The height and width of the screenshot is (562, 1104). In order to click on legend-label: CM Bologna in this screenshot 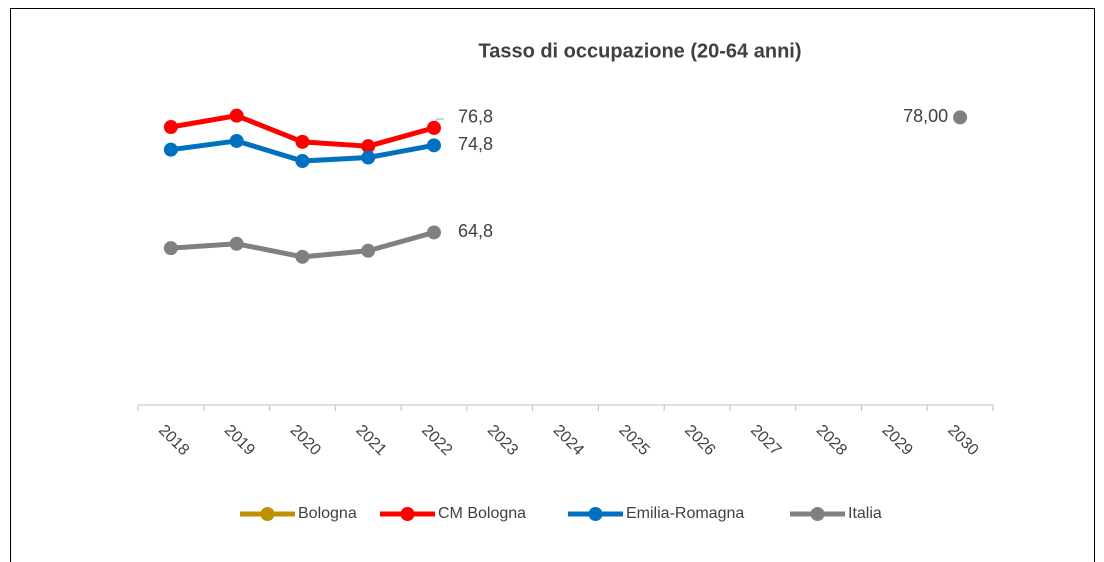, I will do `click(482, 513)`.